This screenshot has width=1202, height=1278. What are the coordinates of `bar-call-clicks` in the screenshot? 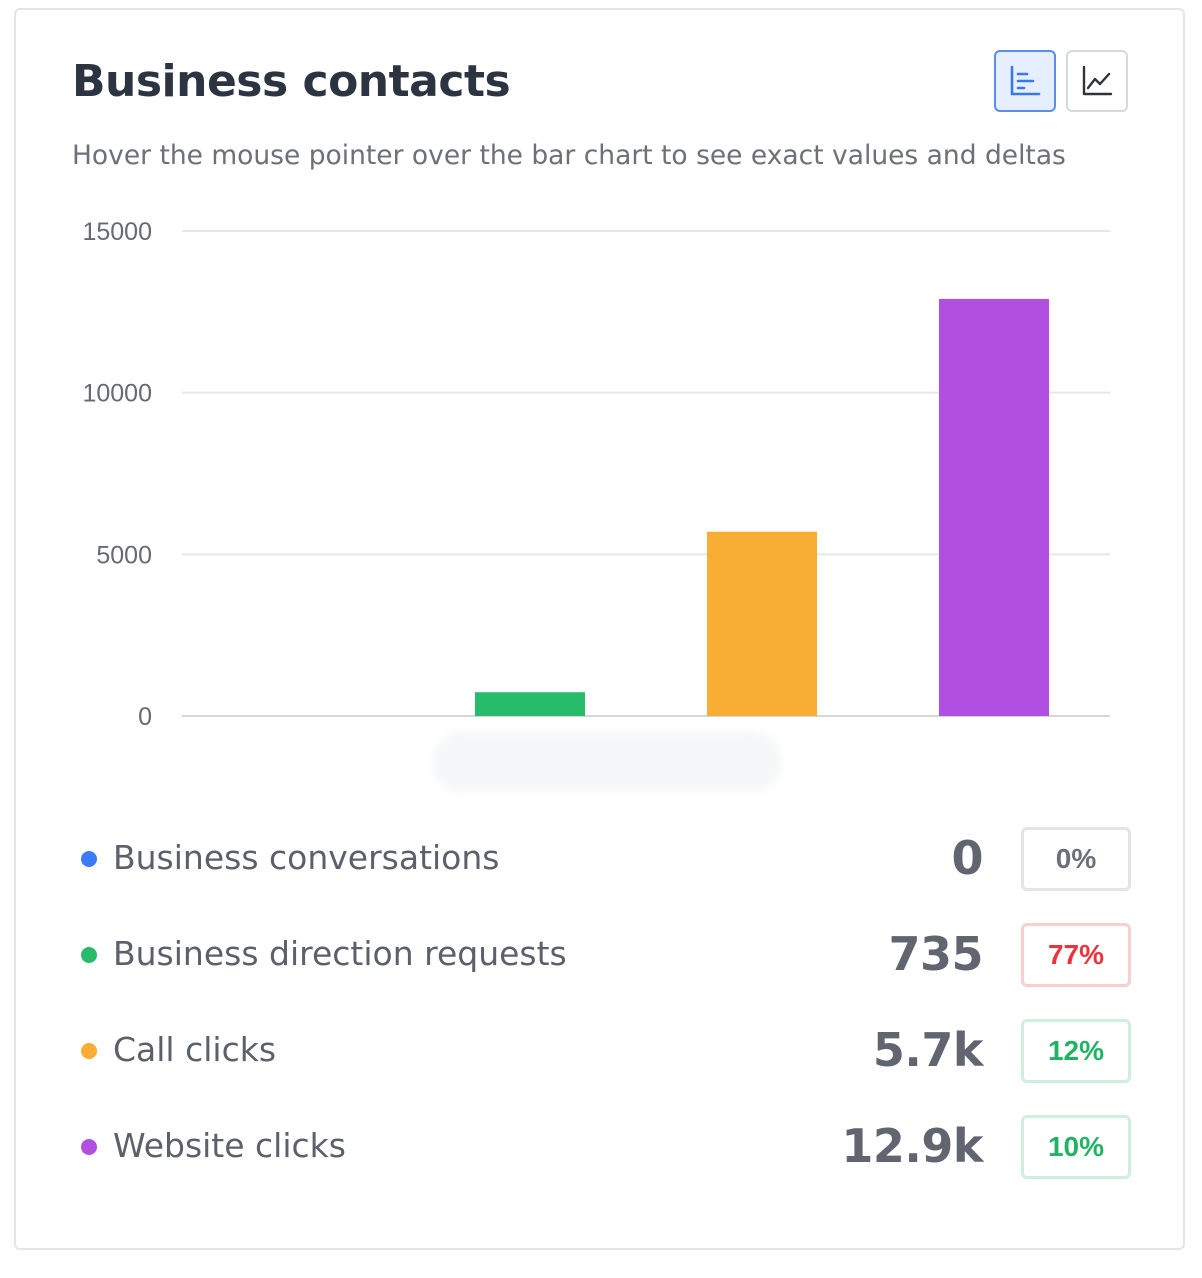 It's located at (762, 623).